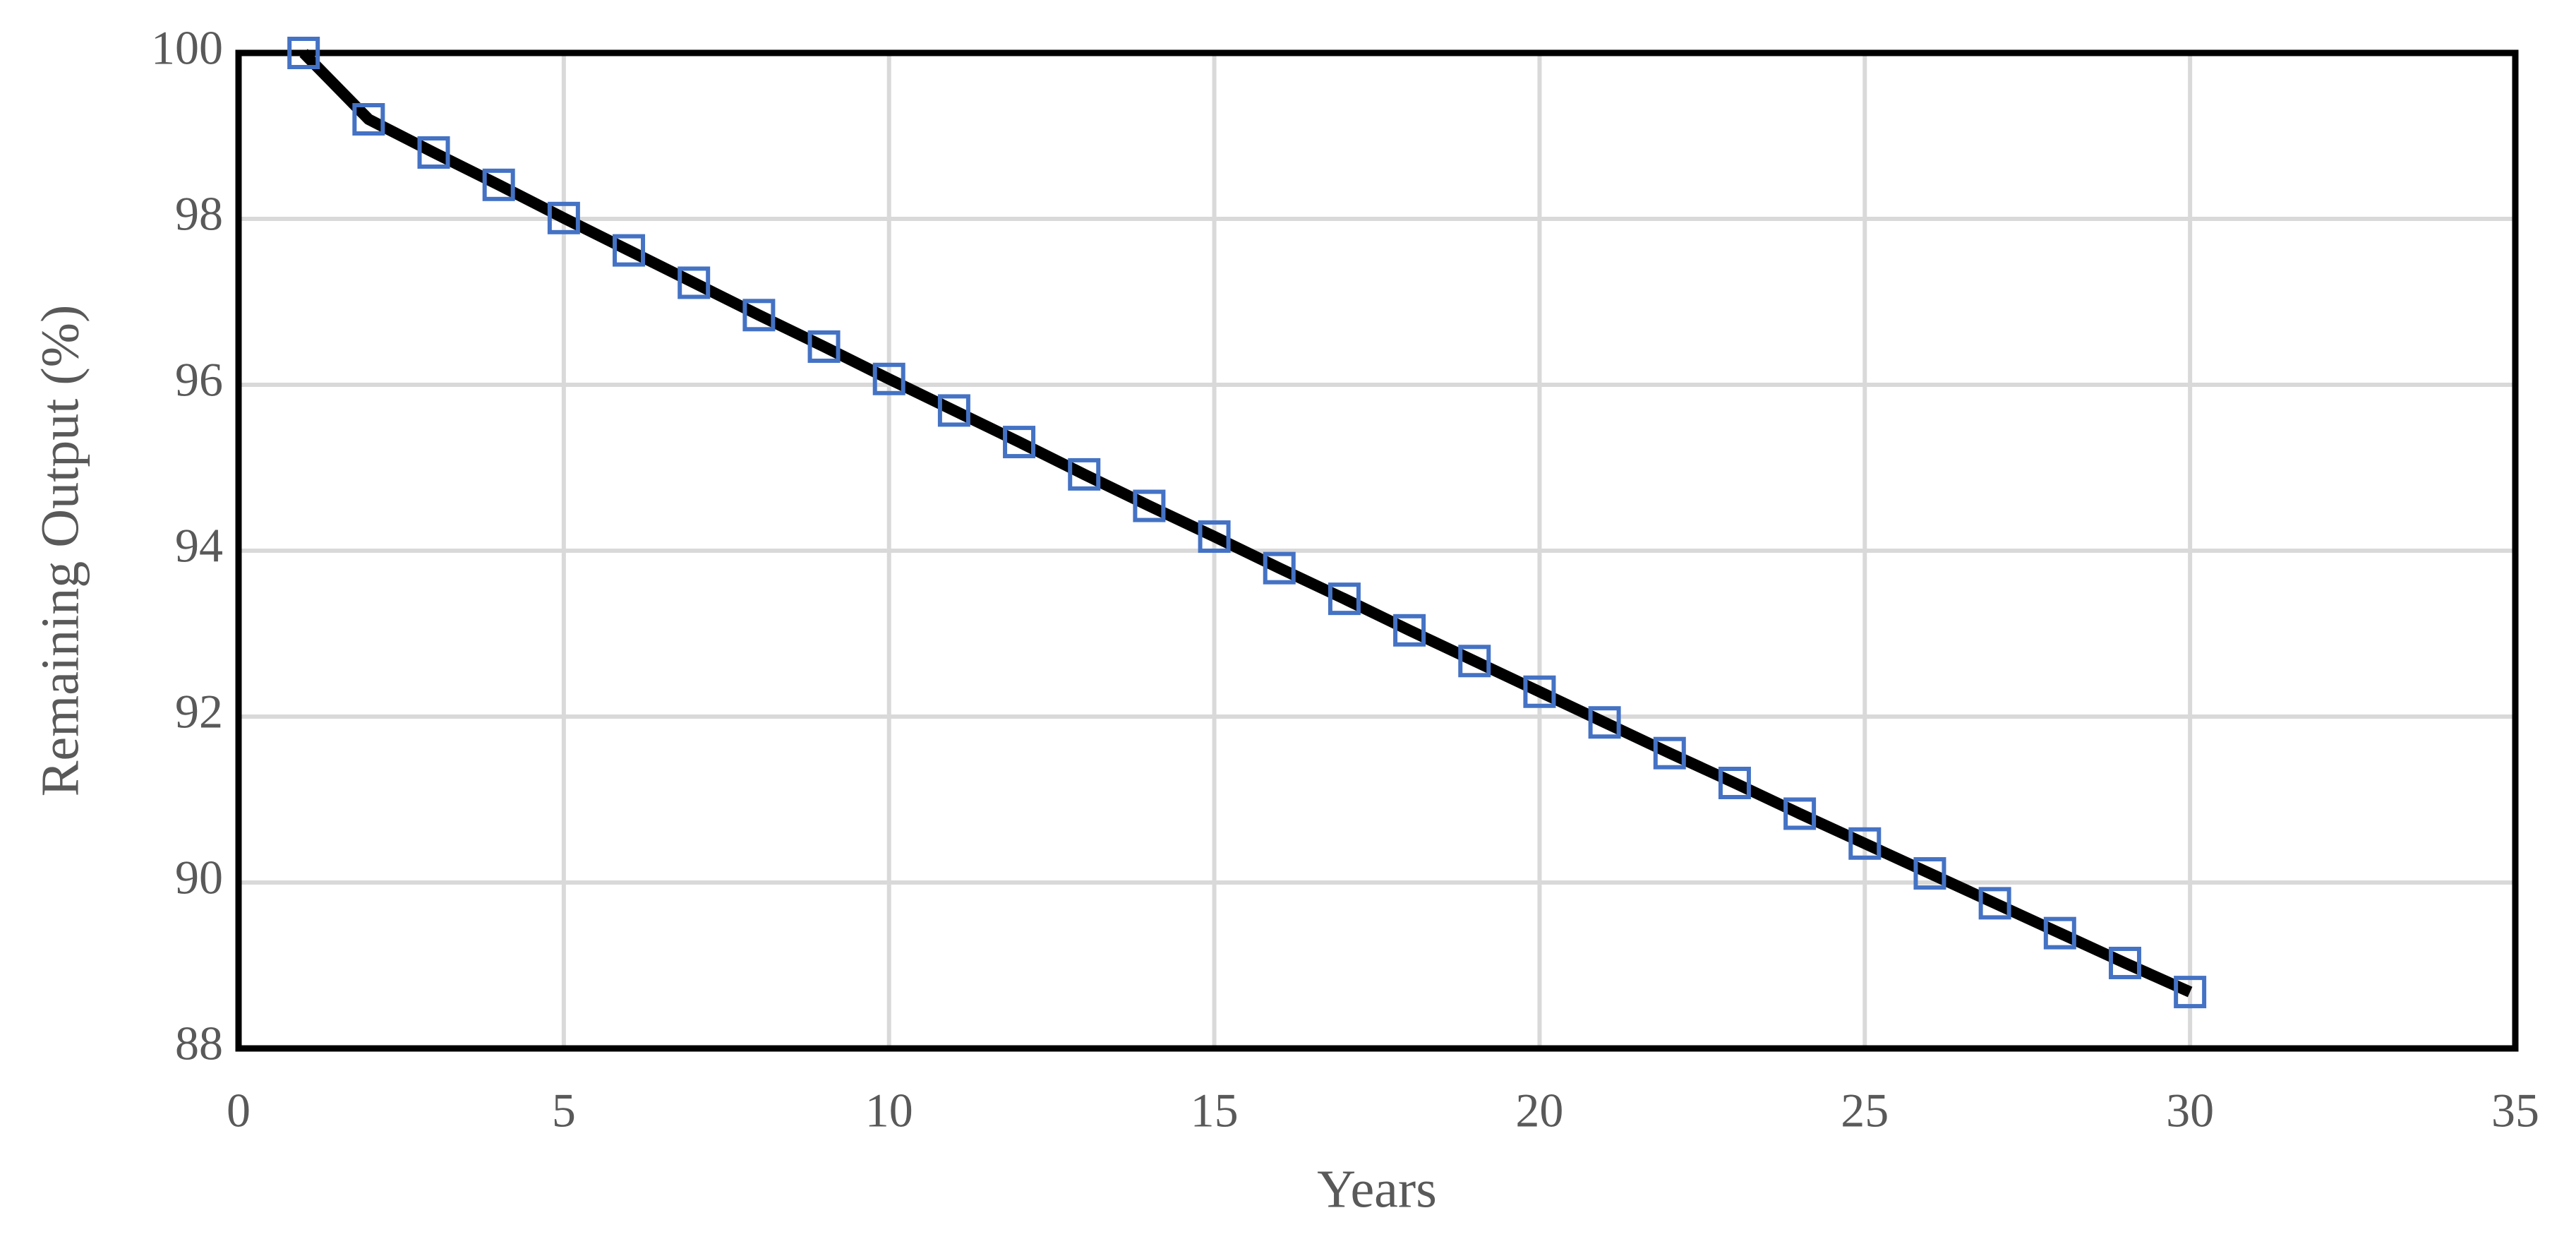  Describe the element at coordinates (889, 1111) in the screenshot. I see `x-tick-label: 10` at that location.